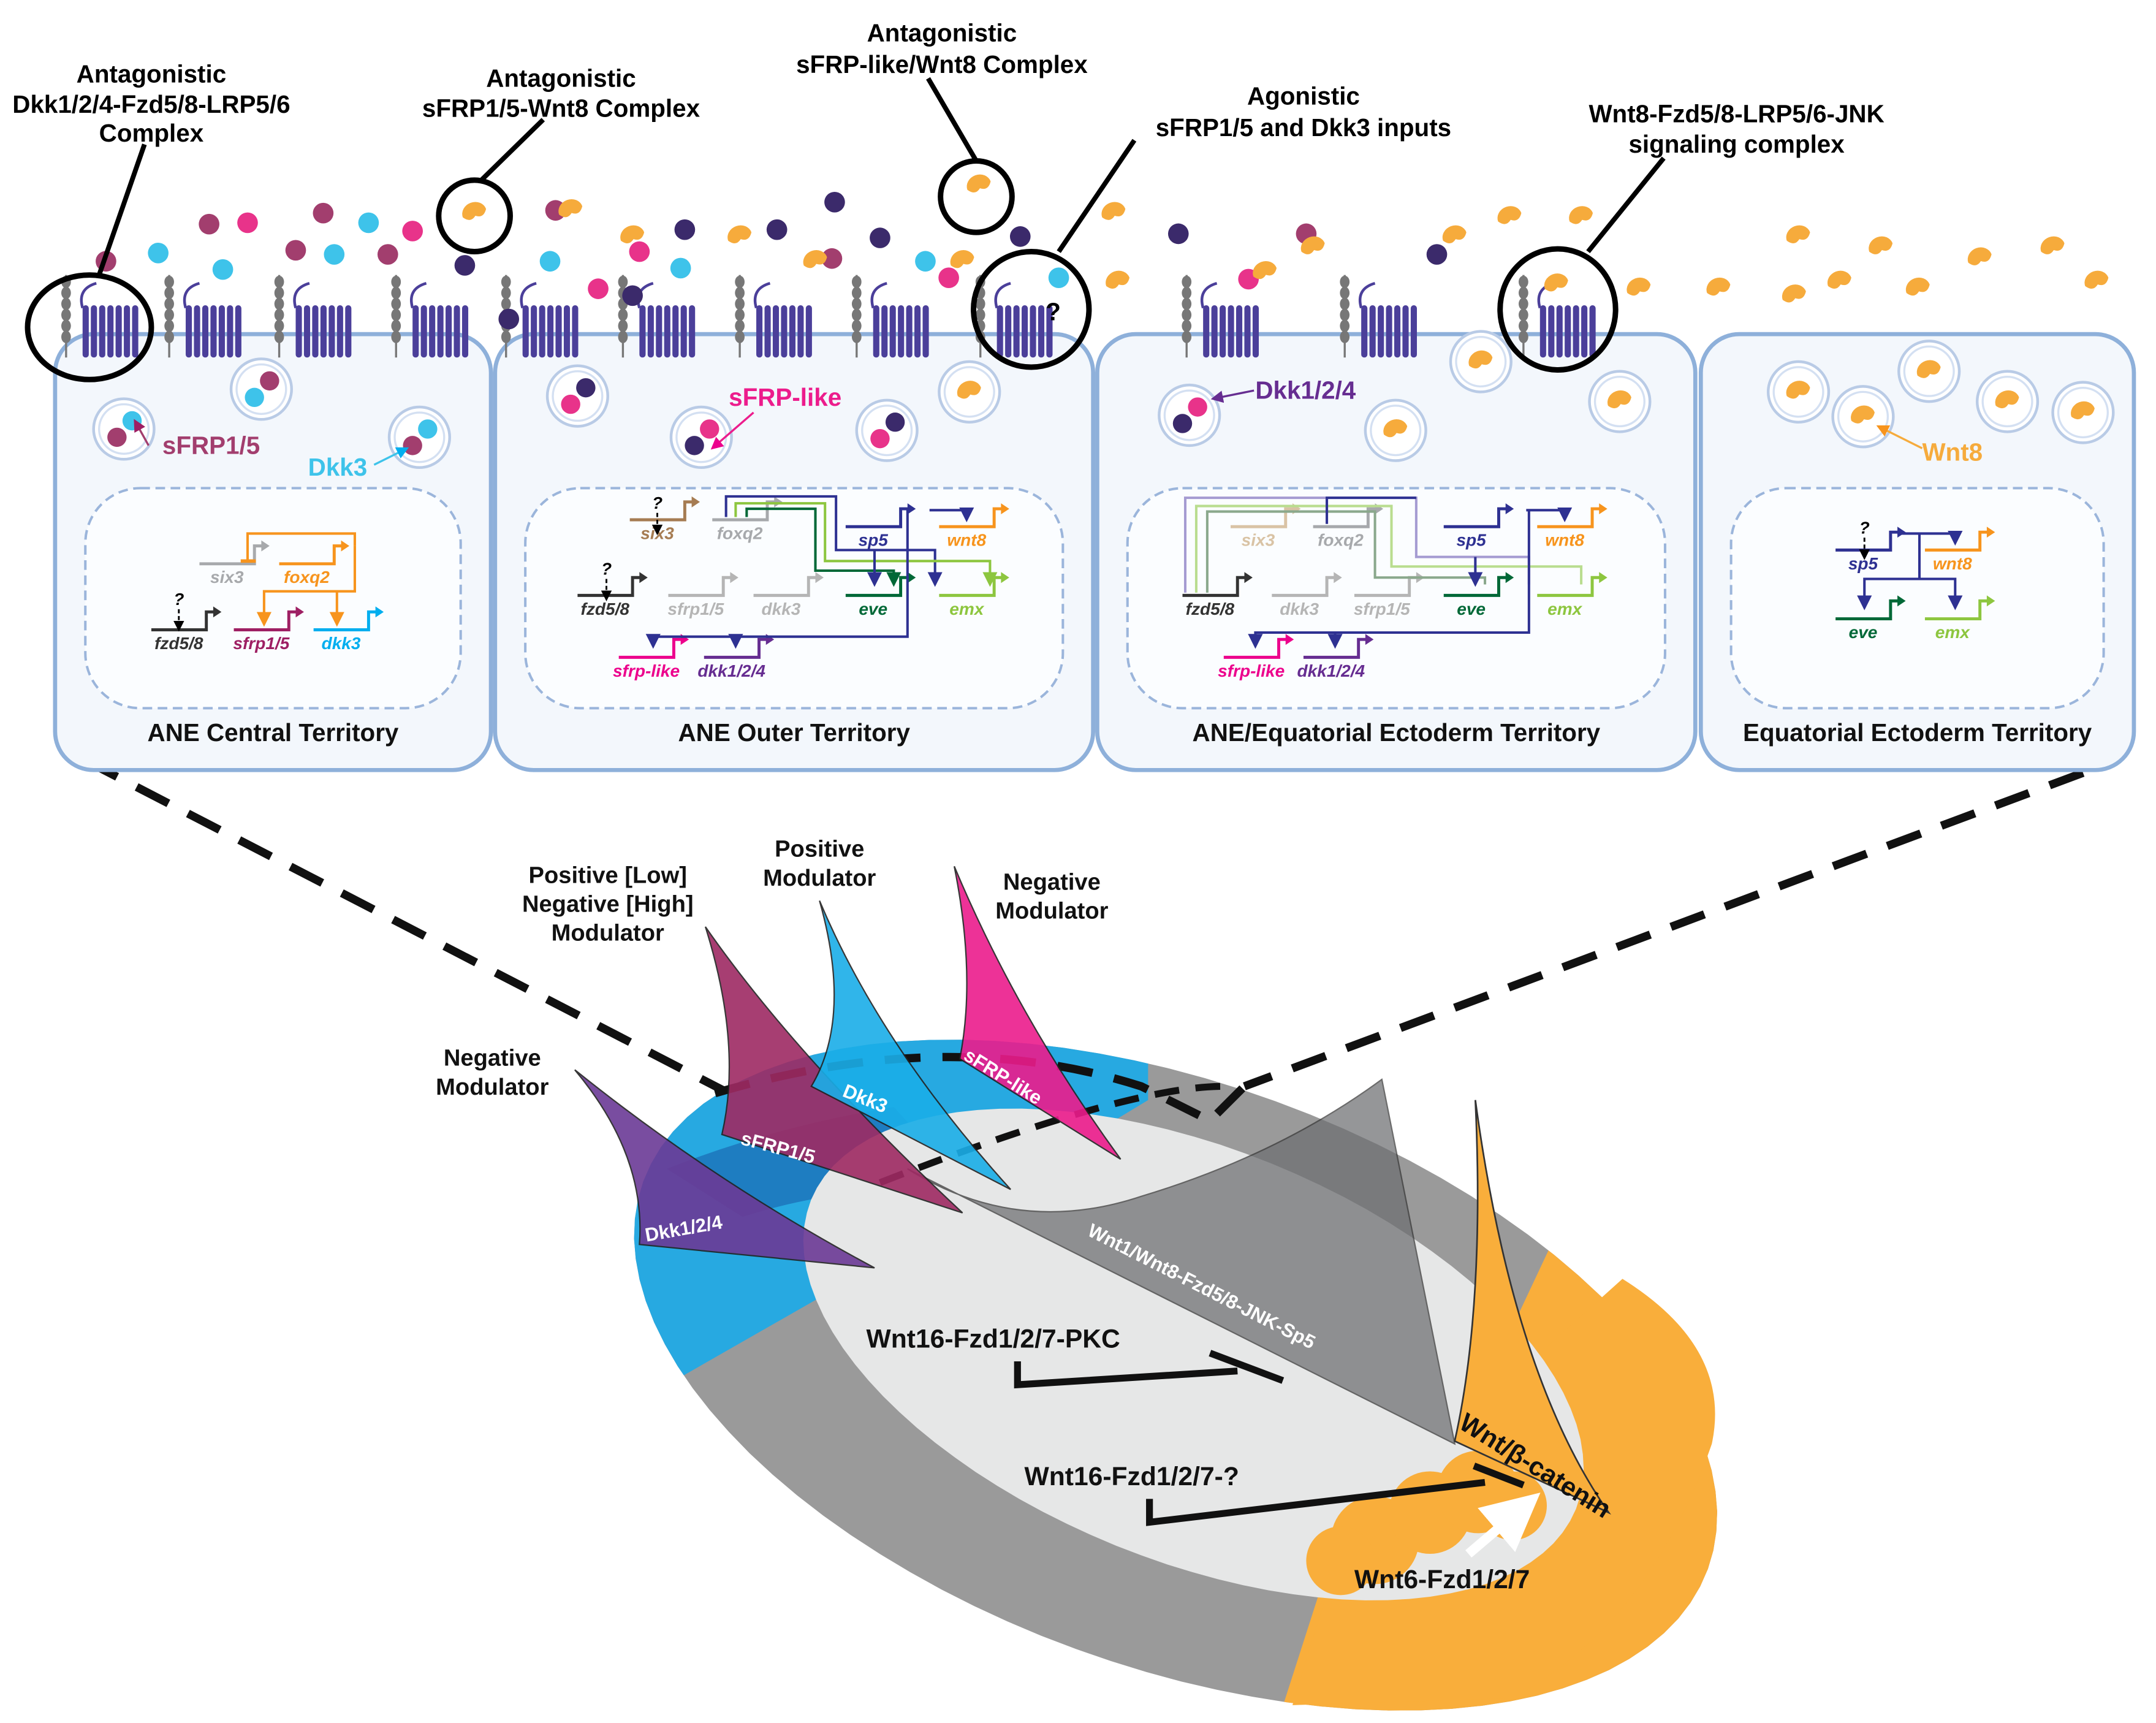  What do you see at coordinates (781, 608) in the screenshot?
I see `gene-label-dkk3: dkk3` at bounding box center [781, 608].